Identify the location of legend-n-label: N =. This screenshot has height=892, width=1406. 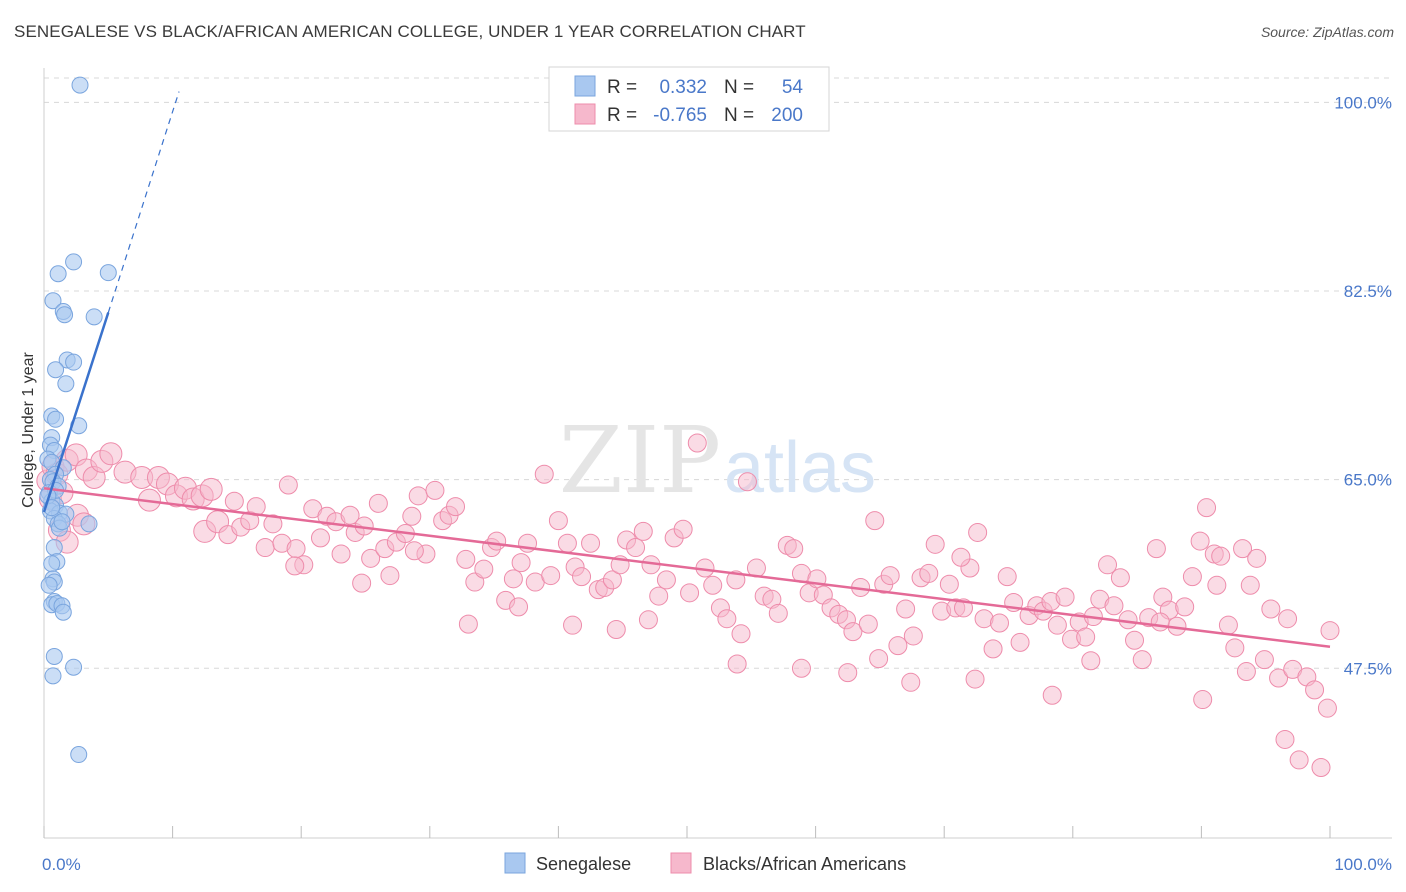
(739, 115).